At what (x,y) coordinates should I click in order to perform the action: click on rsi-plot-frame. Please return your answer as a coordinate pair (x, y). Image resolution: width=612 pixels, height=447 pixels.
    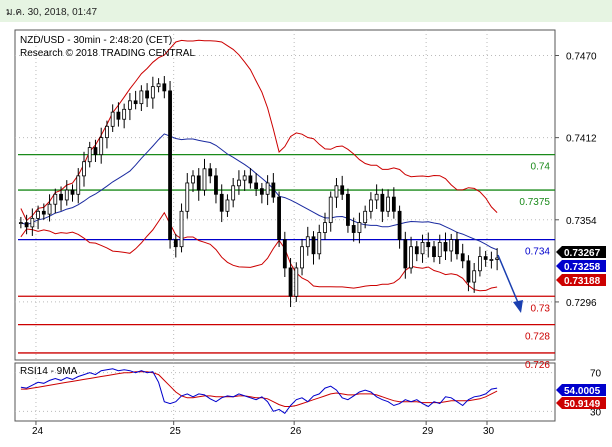
    Looking at the image, I should click on (285, 392).